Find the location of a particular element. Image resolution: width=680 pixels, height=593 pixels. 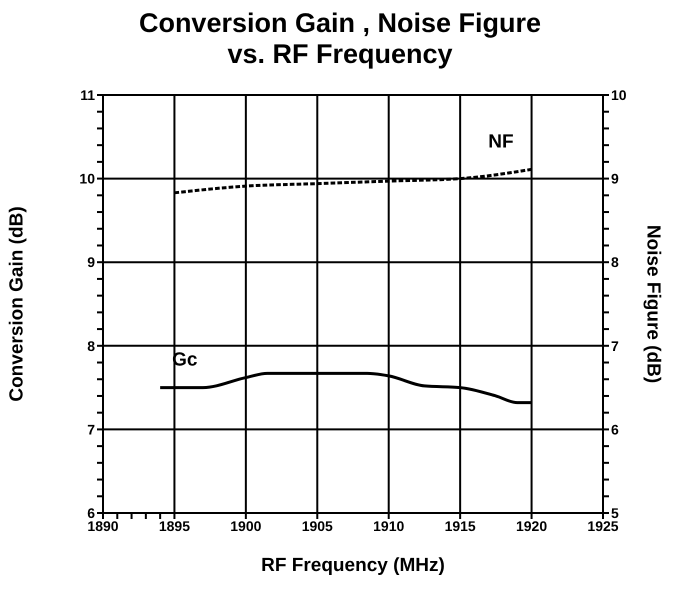

y2-tick-label: 9 is located at coordinates (615, 178).